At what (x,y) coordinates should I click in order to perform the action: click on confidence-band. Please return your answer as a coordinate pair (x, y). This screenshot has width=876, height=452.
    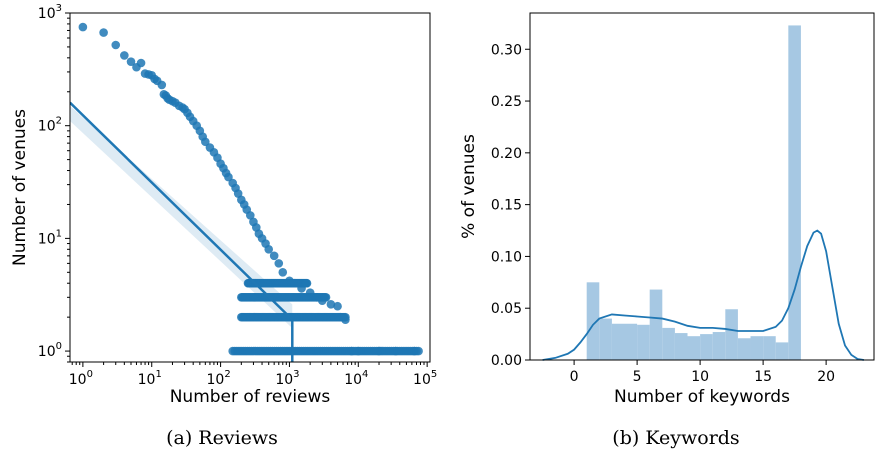
    Looking at the image, I should click on (181, 217).